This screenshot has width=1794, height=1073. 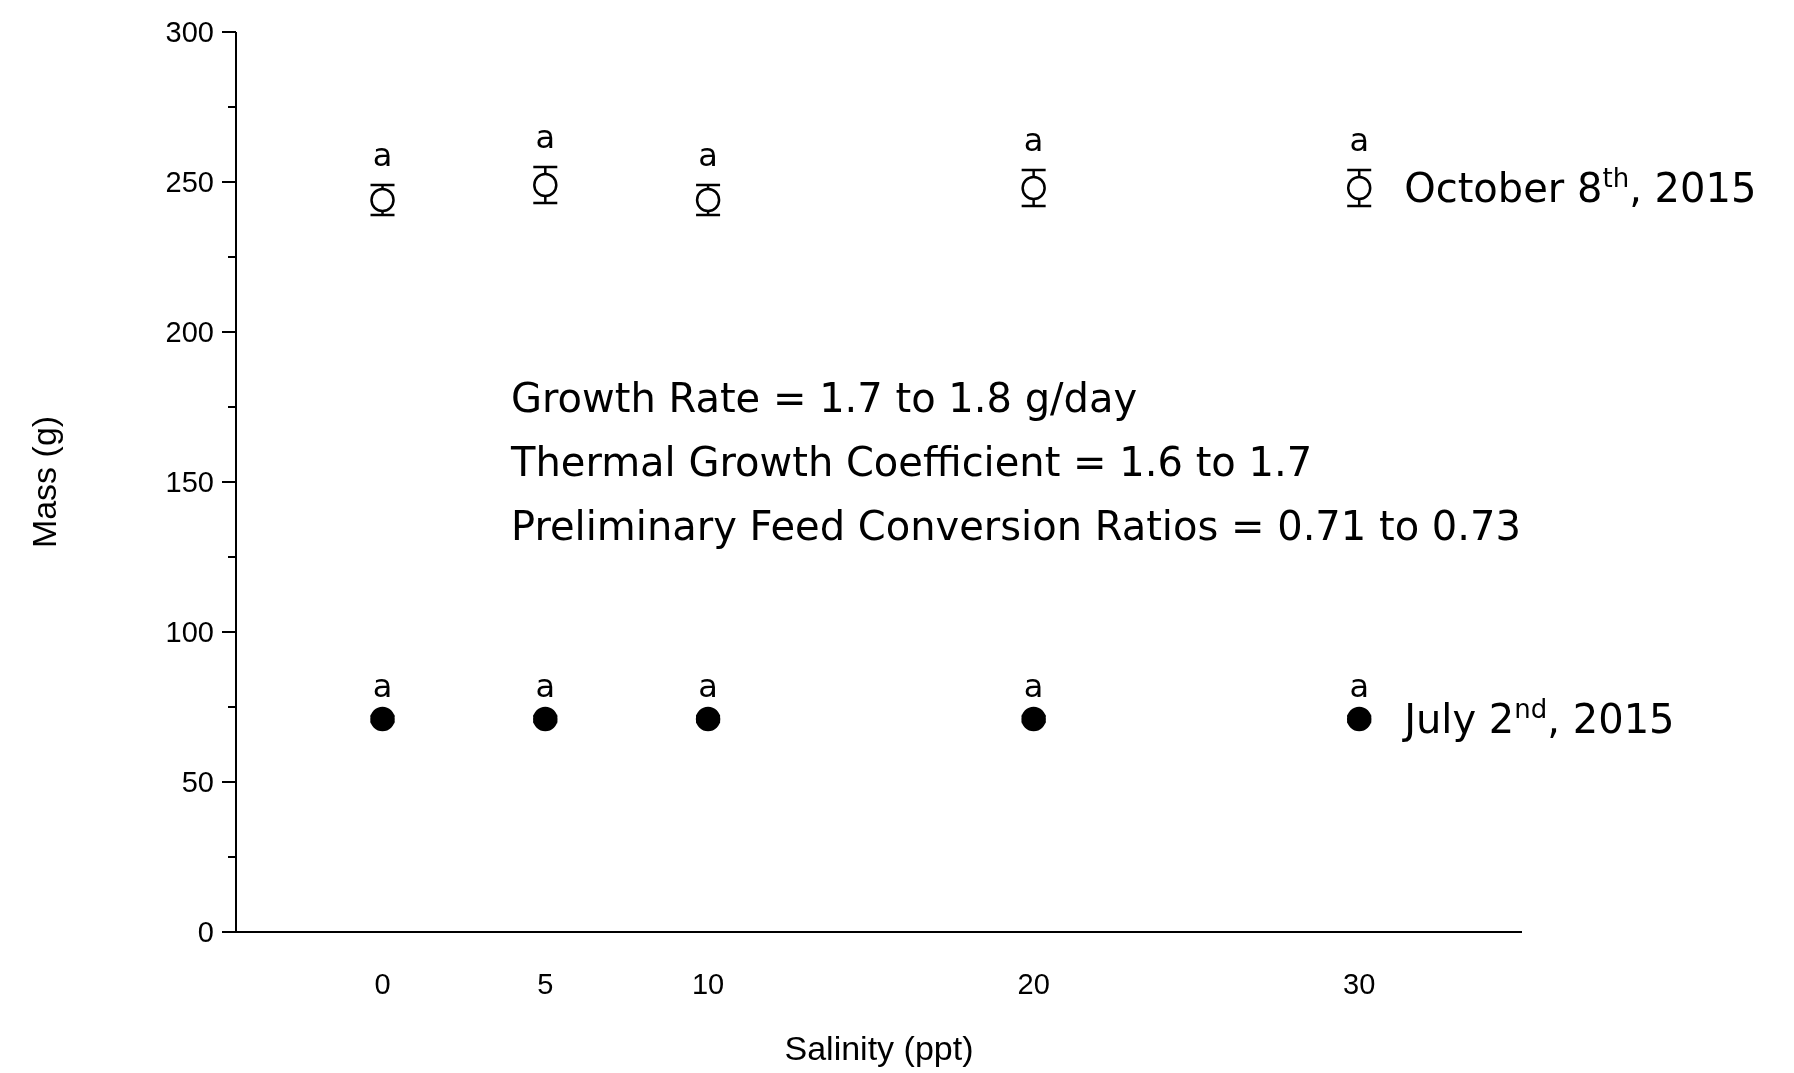 What do you see at coordinates (911, 462) in the screenshot?
I see `annotation: Thermal Growth Coefficient = 1.6 to 1.7` at bounding box center [911, 462].